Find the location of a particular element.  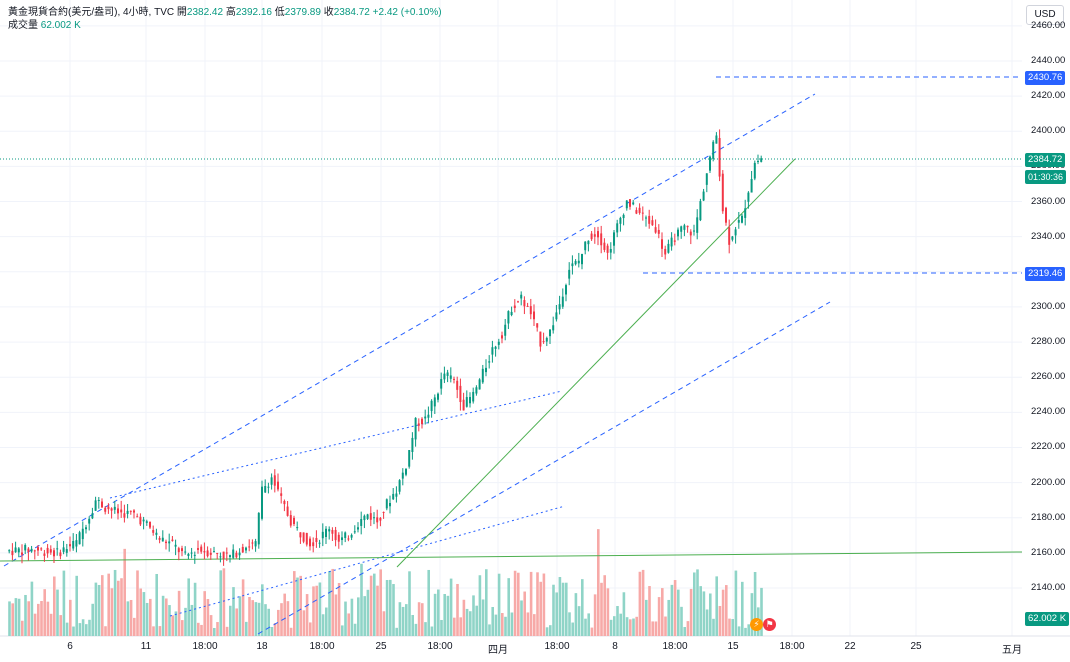

price-tick-label: 2460.00 is located at coordinates (1048, 25).